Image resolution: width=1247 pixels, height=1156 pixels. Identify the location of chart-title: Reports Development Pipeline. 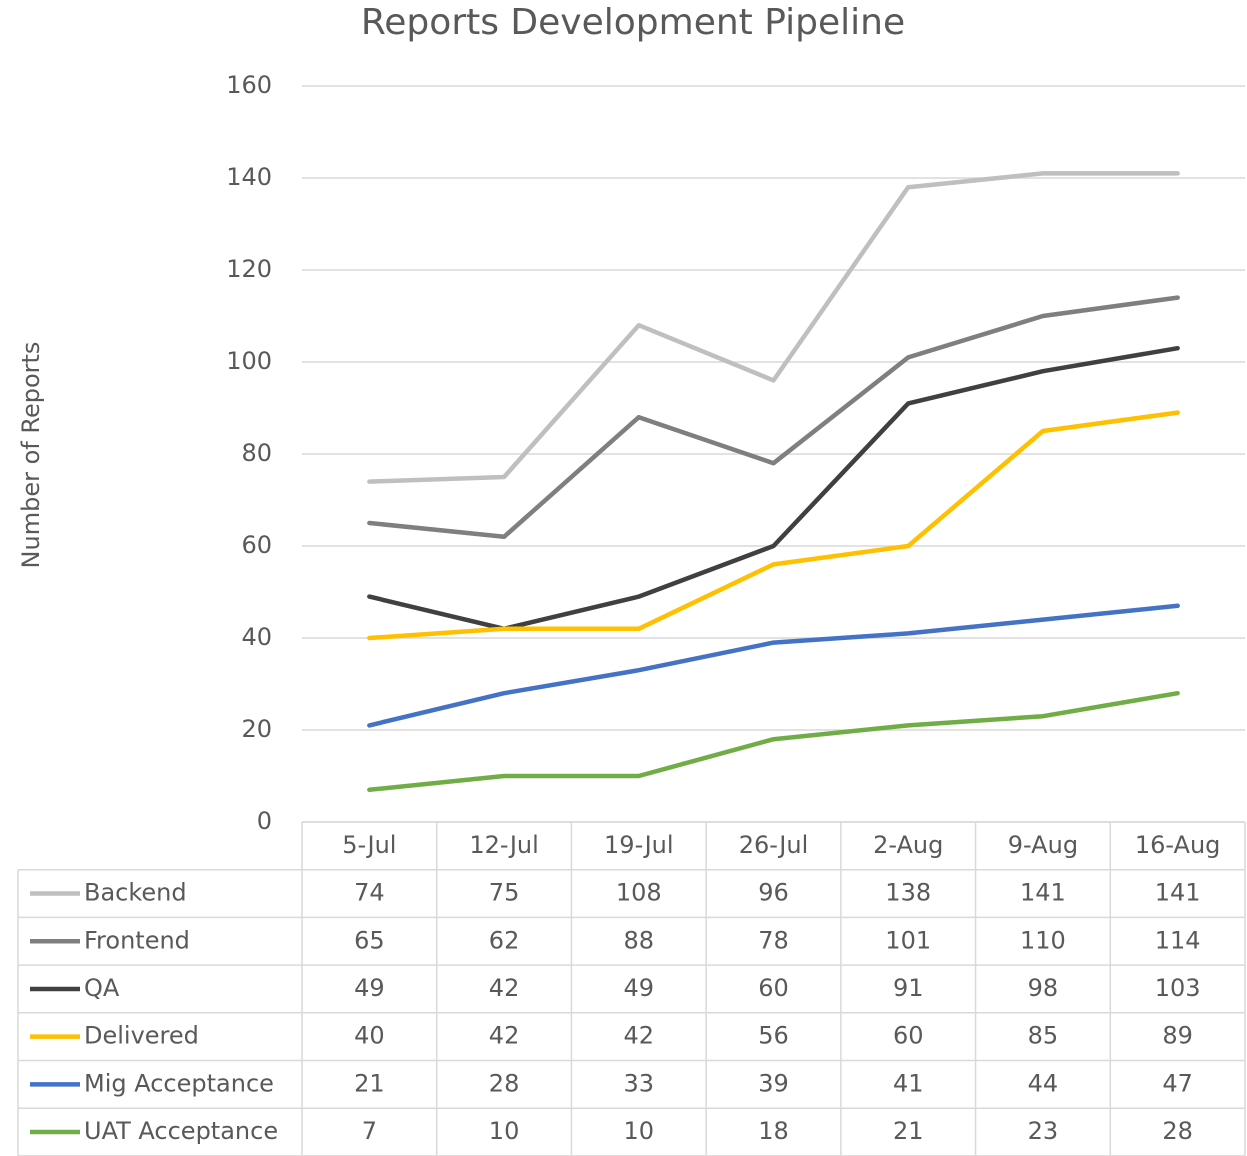
(633, 22).